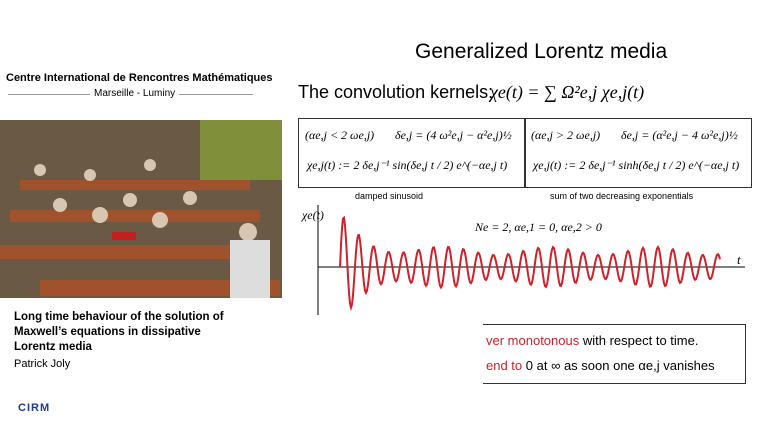 The width and height of the screenshot is (760, 427). What do you see at coordinates (412, 153) in the screenshot?
I see `left-box` at bounding box center [412, 153].